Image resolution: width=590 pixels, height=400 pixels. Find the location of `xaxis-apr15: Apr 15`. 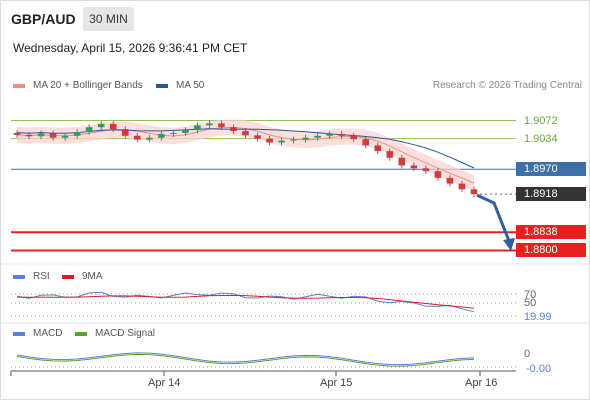

xaxis-apr15: Apr 15 is located at coordinates (336, 383).